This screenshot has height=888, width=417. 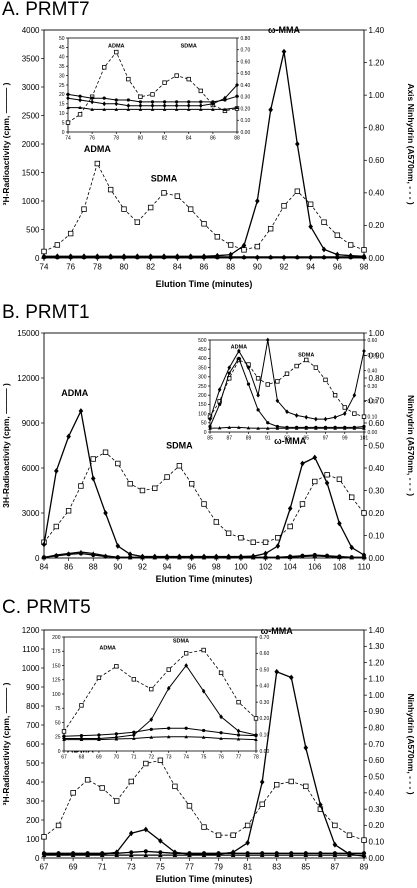 I want to click on chart-2-yl-tick-label: 0, so click(x=37, y=858).